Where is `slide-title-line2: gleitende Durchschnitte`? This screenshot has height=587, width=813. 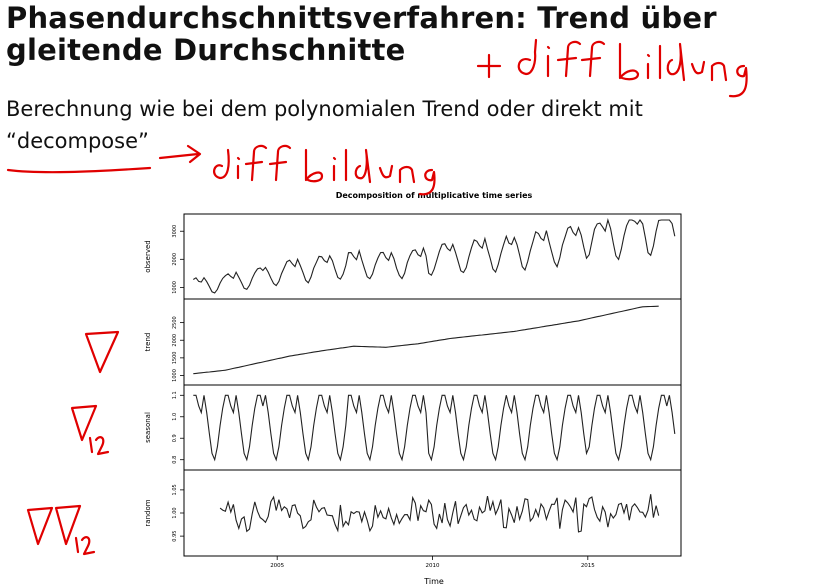
slide-title-line2: gleitende Durchschnitte is located at coordinates (206, 50).